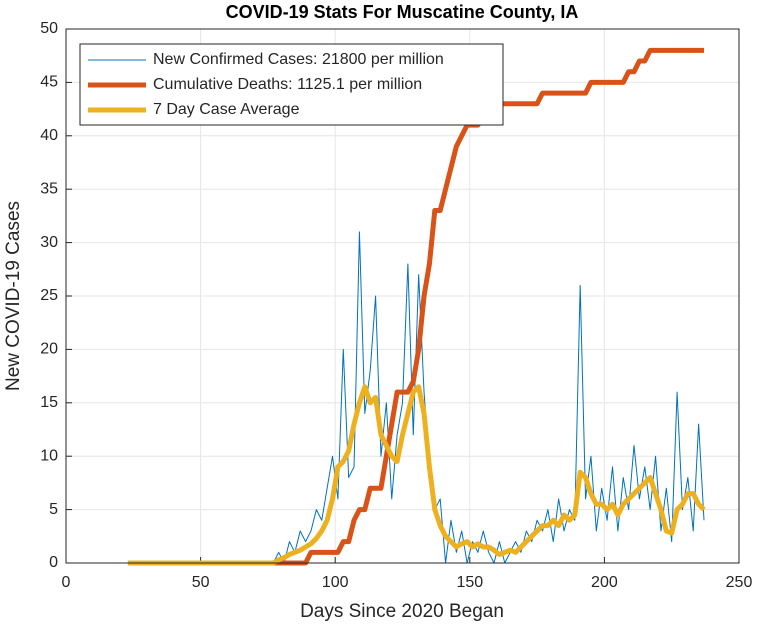 Image resolution: width=761 pixels, height=635 pixels. I want to click on x-axis-label: Days Since 2020 Began, so click(402, 611).